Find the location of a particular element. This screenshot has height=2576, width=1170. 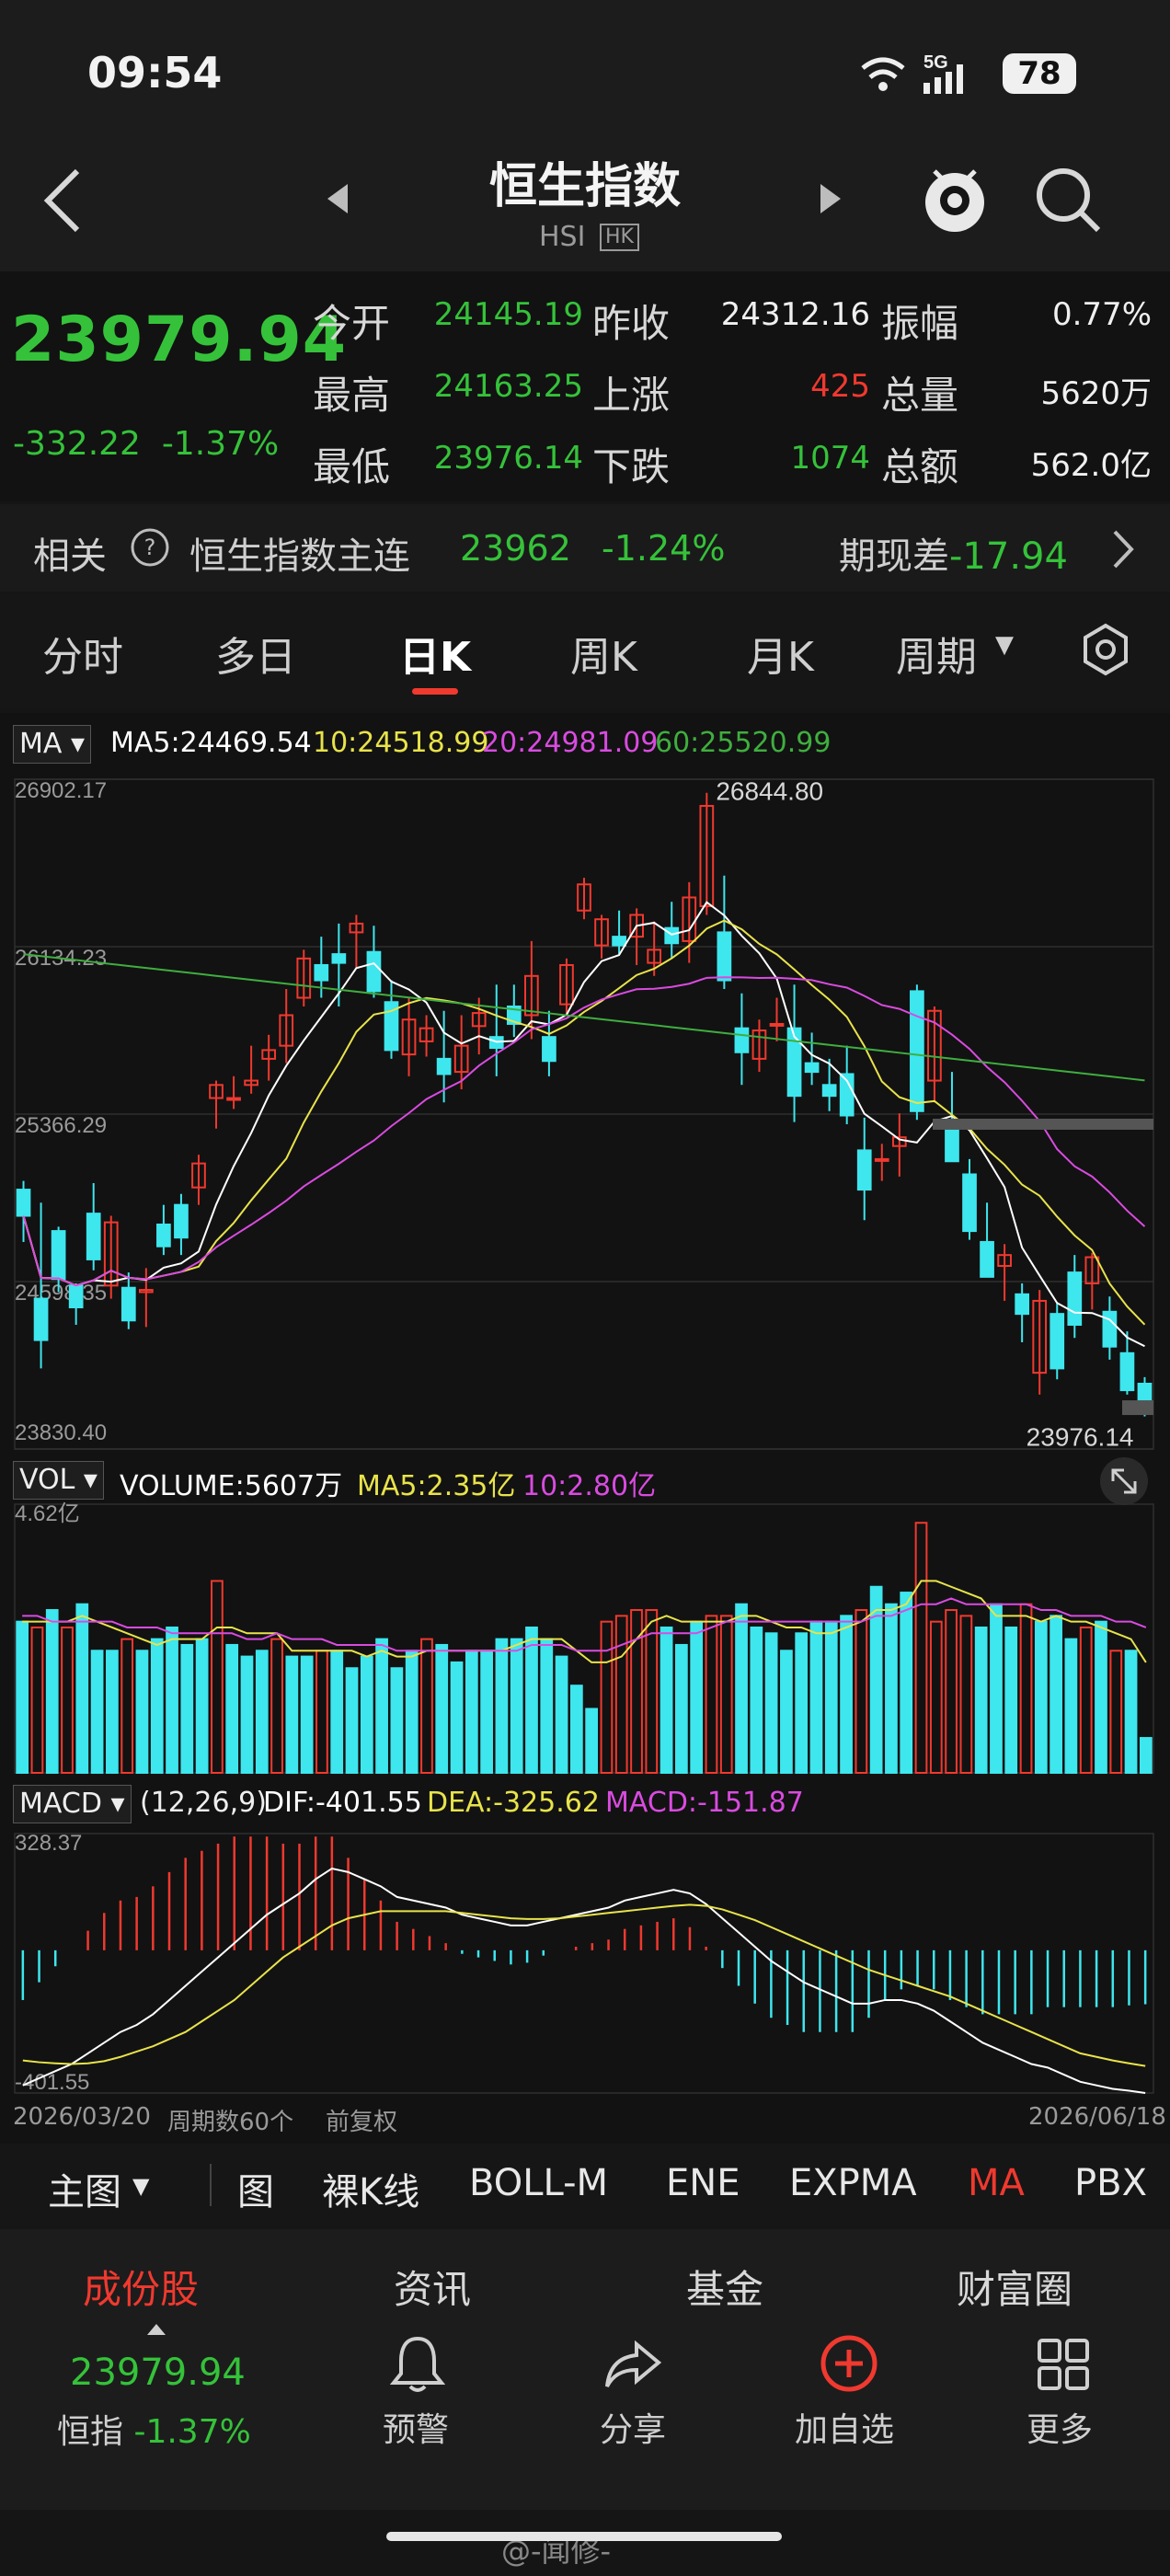

indicator-0: 主图 is located at coordinates (84, 2192).